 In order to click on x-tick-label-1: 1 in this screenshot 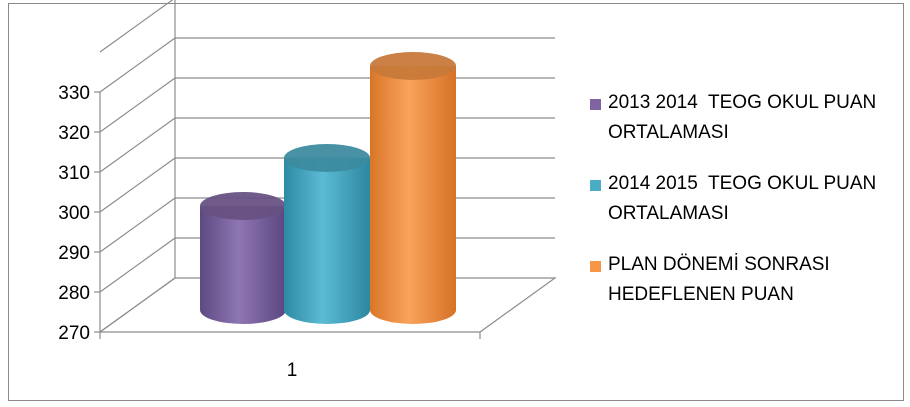, I will do `click(292, 370)`.